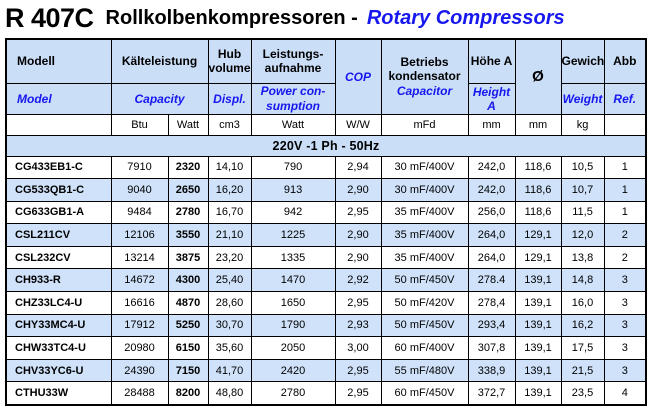 The width and height of the screenshot is (650, 414). Describe the element at coordinates (139, 257) in the screenshot. I see `btu-cell: 13214` at that location.